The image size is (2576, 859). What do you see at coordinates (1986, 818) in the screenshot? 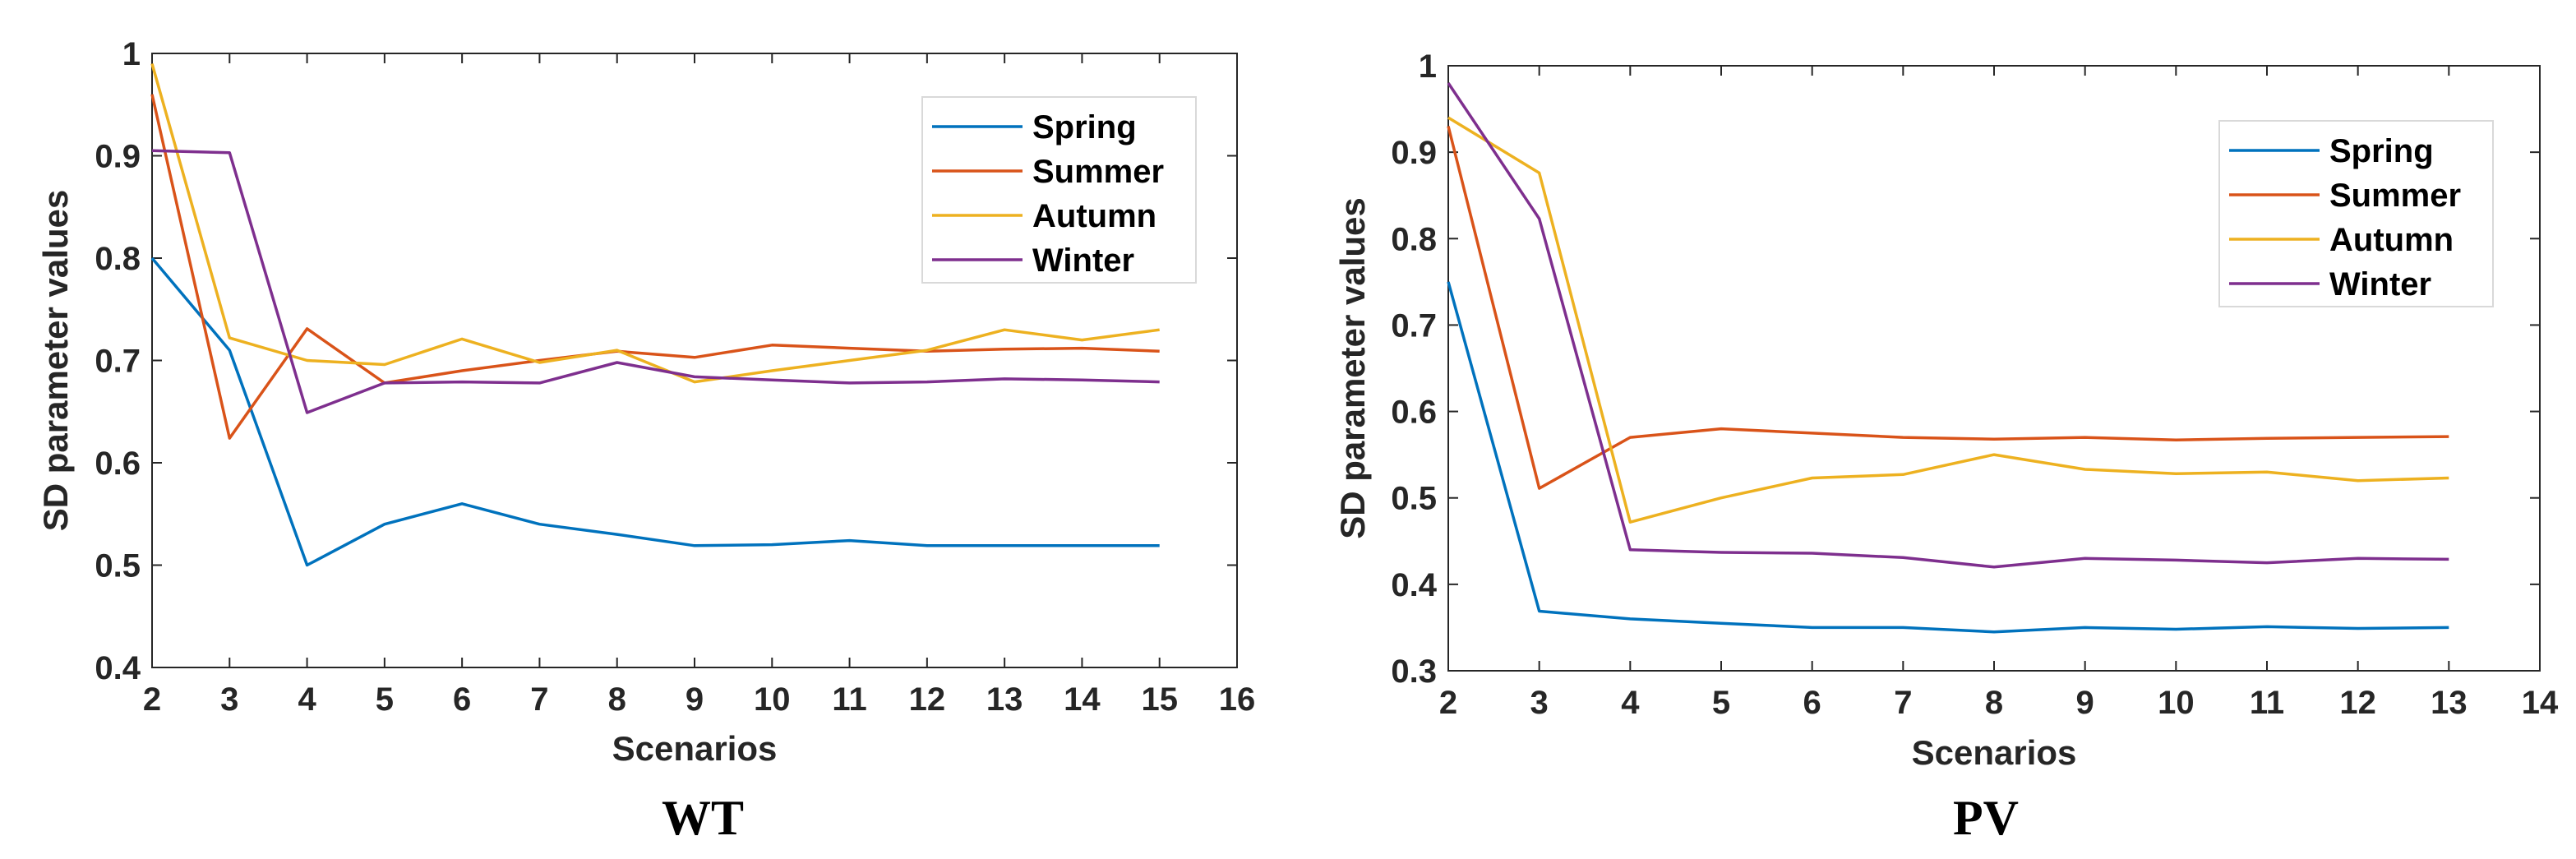
I see `chart-caption: PV` at bounding box center [1986, 818].